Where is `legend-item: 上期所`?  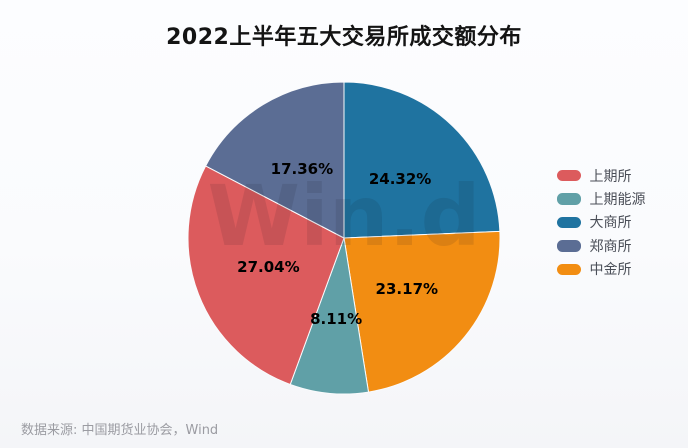
legend-item: 上期所 is located at coordinates (601, 175).